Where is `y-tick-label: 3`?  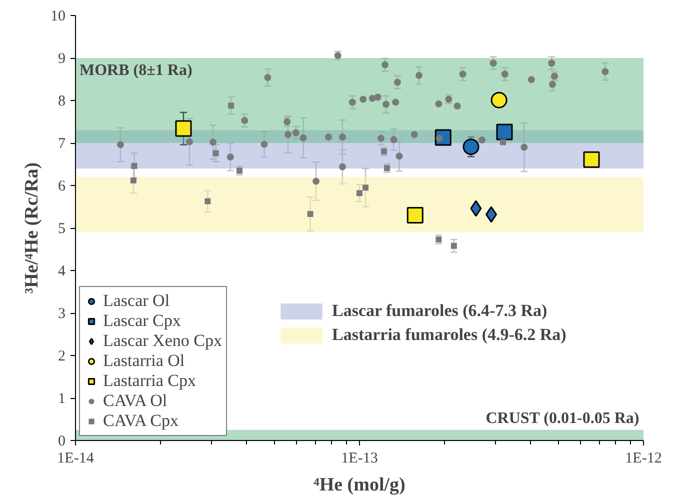
y-tick-label: 3 is located at coordinates (62, 314).